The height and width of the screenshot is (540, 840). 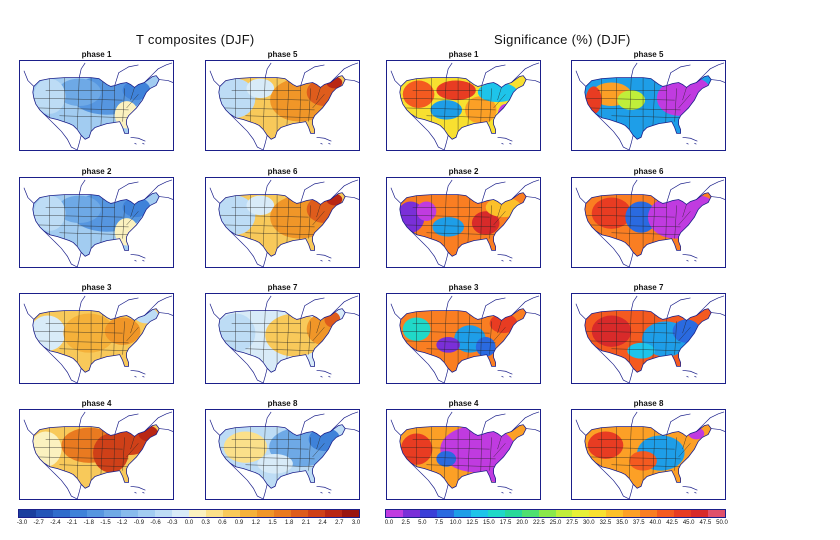 What do you see at coordinates (139, 523) in the screenshot?
I see `t-colorbar-tick-label: -0.9` at bounding box center [139, 523].